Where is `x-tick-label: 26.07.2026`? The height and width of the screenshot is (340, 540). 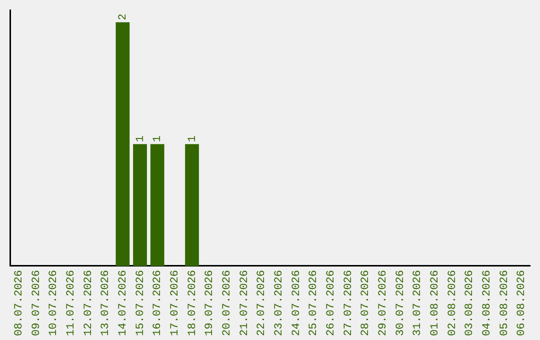
x-tick-label: 26.07.2026 is located at coordinates (332, 303).